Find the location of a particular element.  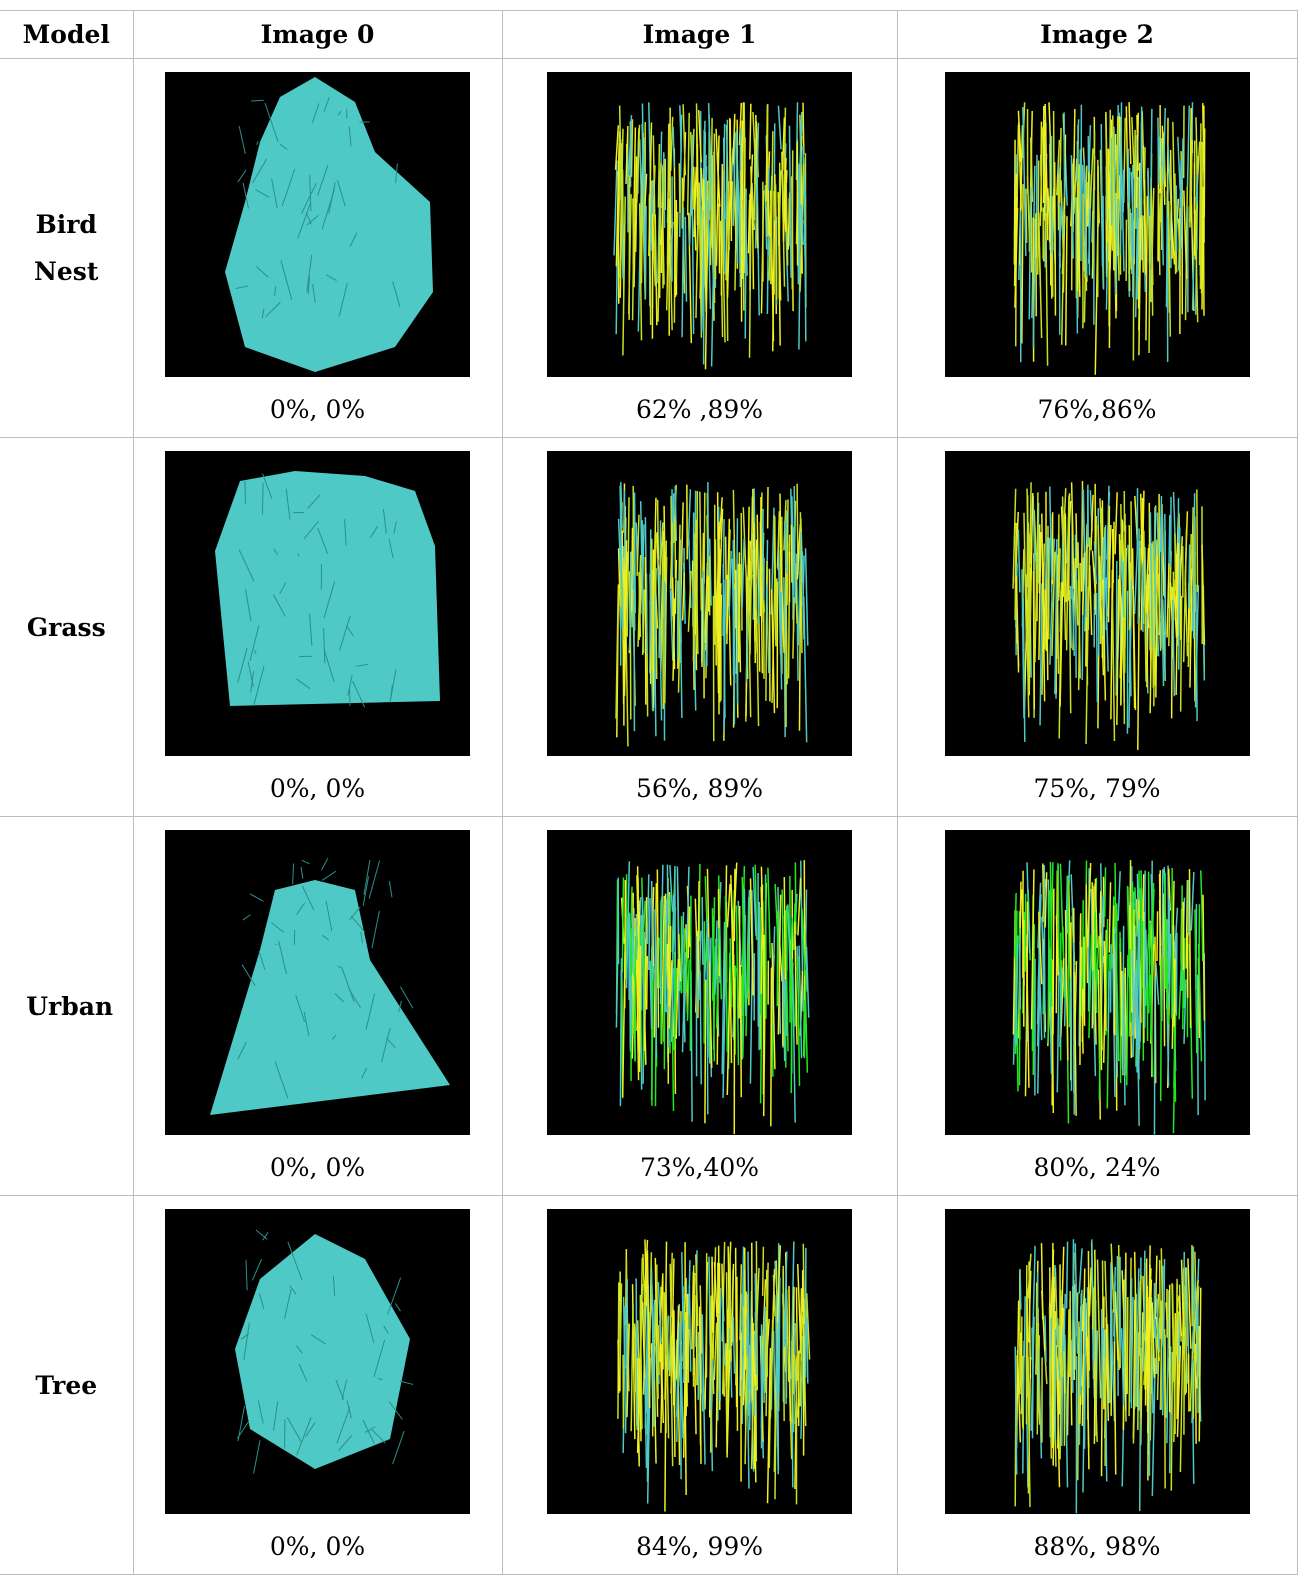

header-row: Model Image 0 Image 1 Image 2 is located at coordinates (649, 34).